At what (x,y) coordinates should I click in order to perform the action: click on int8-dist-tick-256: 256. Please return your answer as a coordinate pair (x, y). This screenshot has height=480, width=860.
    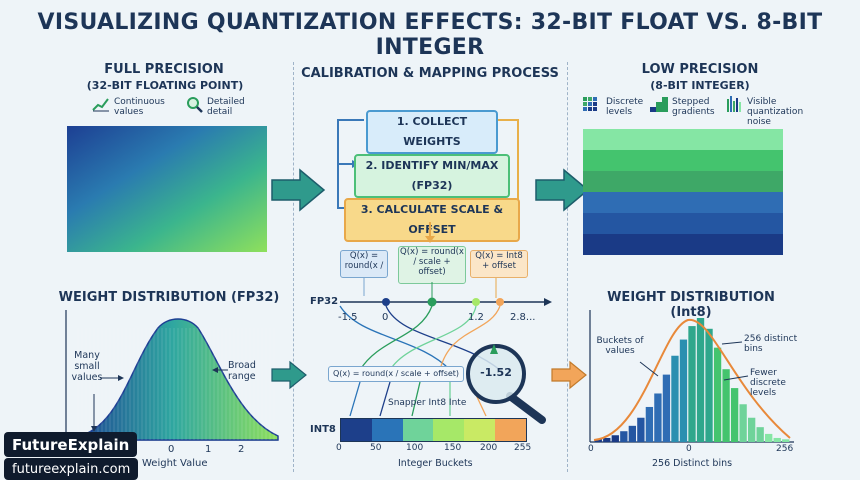
    Looking at the image, I should click on (785, 449).